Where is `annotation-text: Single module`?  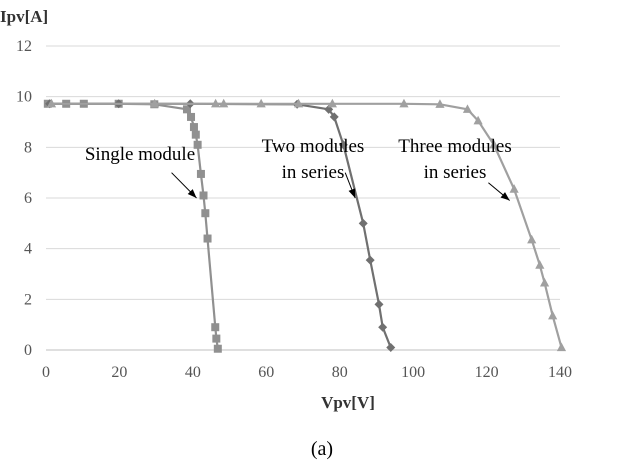 annotation-text: Single module is located at coordinates (140, 154).